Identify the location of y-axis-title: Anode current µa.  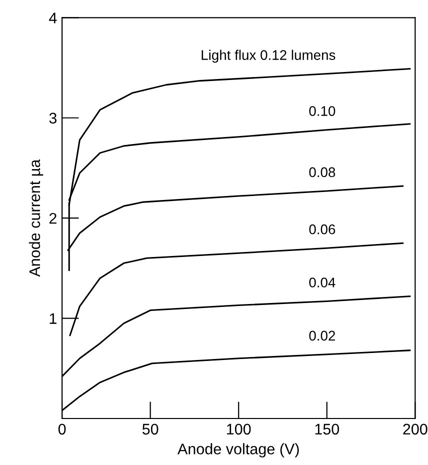
(36, 218).